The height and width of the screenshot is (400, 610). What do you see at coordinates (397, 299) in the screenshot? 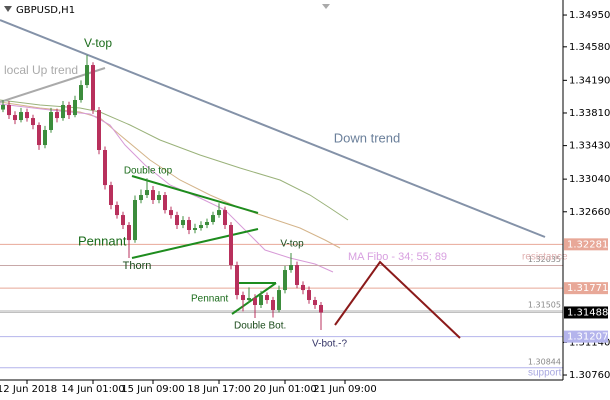
I see `forecast-path` at bounding box center [397, 299].